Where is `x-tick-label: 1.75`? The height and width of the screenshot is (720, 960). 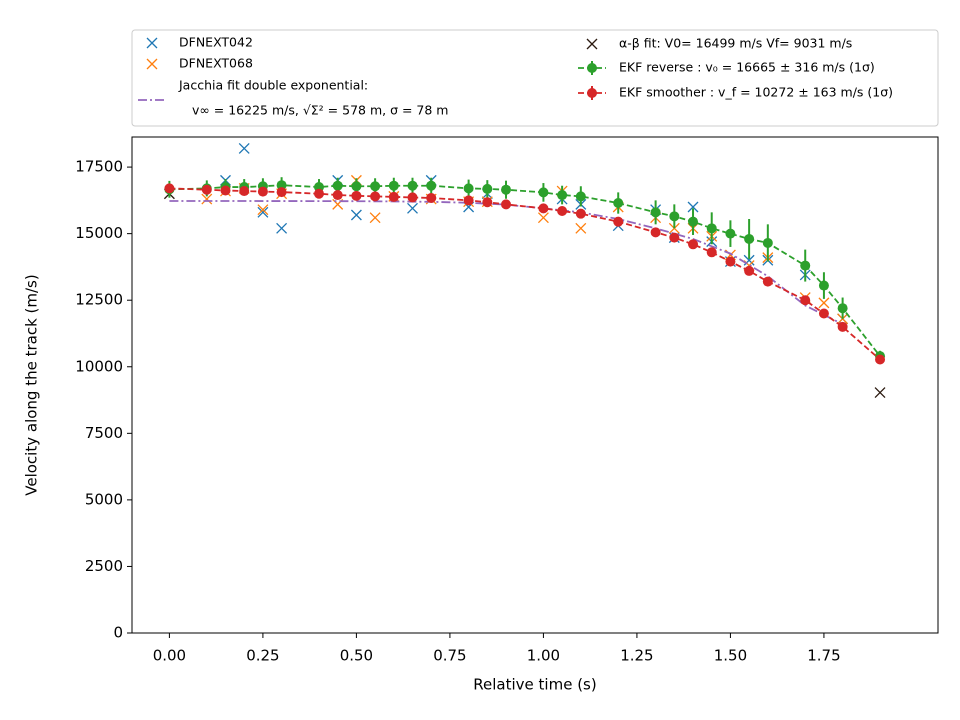 x-tick-label: 1.75 is located at coordinates (823, 656).